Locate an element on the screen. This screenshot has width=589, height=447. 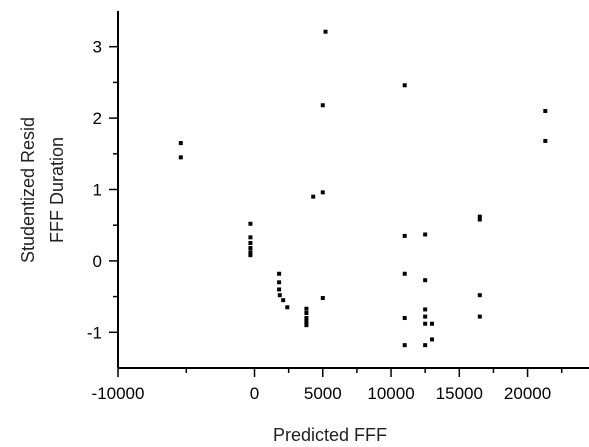
y-tick-label: 1 is located at coordinates (97, 190).